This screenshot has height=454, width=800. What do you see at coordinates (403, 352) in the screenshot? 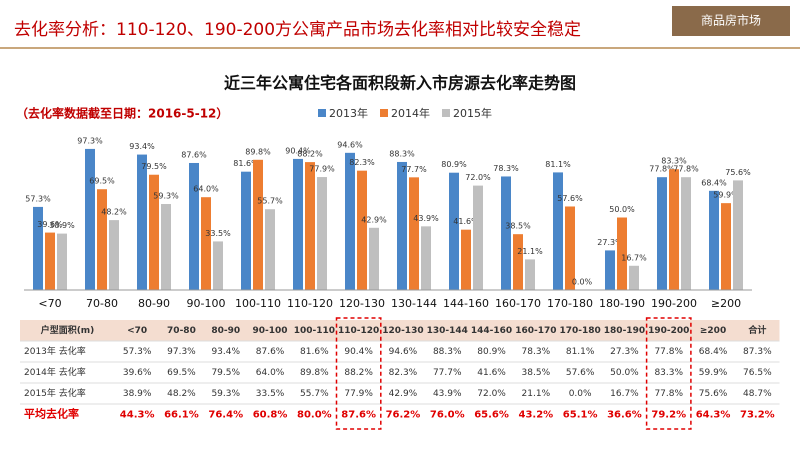
I see `table-cell: 94.6%` at bounding box center [403, 352].